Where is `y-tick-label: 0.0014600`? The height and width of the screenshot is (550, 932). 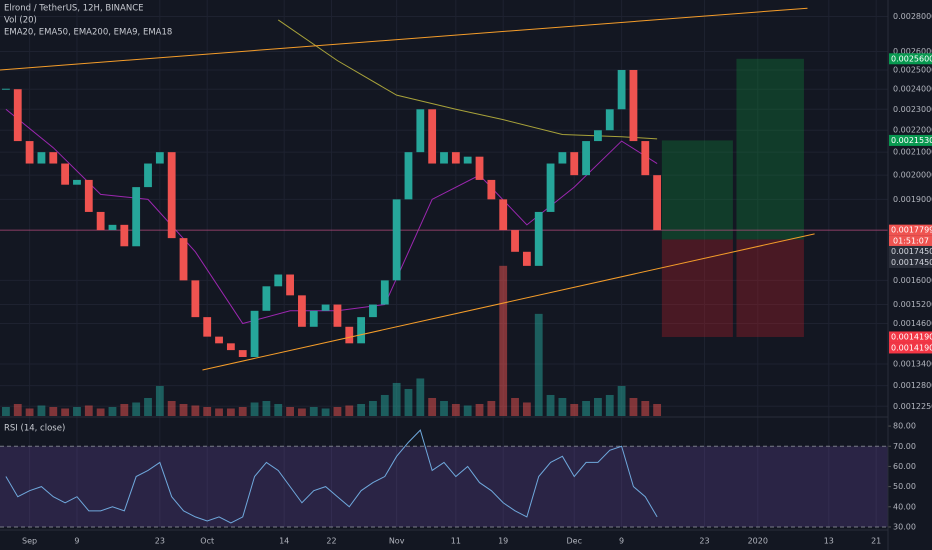 y-tick-label: 0.0014600 is located at coordinates (912, 323).